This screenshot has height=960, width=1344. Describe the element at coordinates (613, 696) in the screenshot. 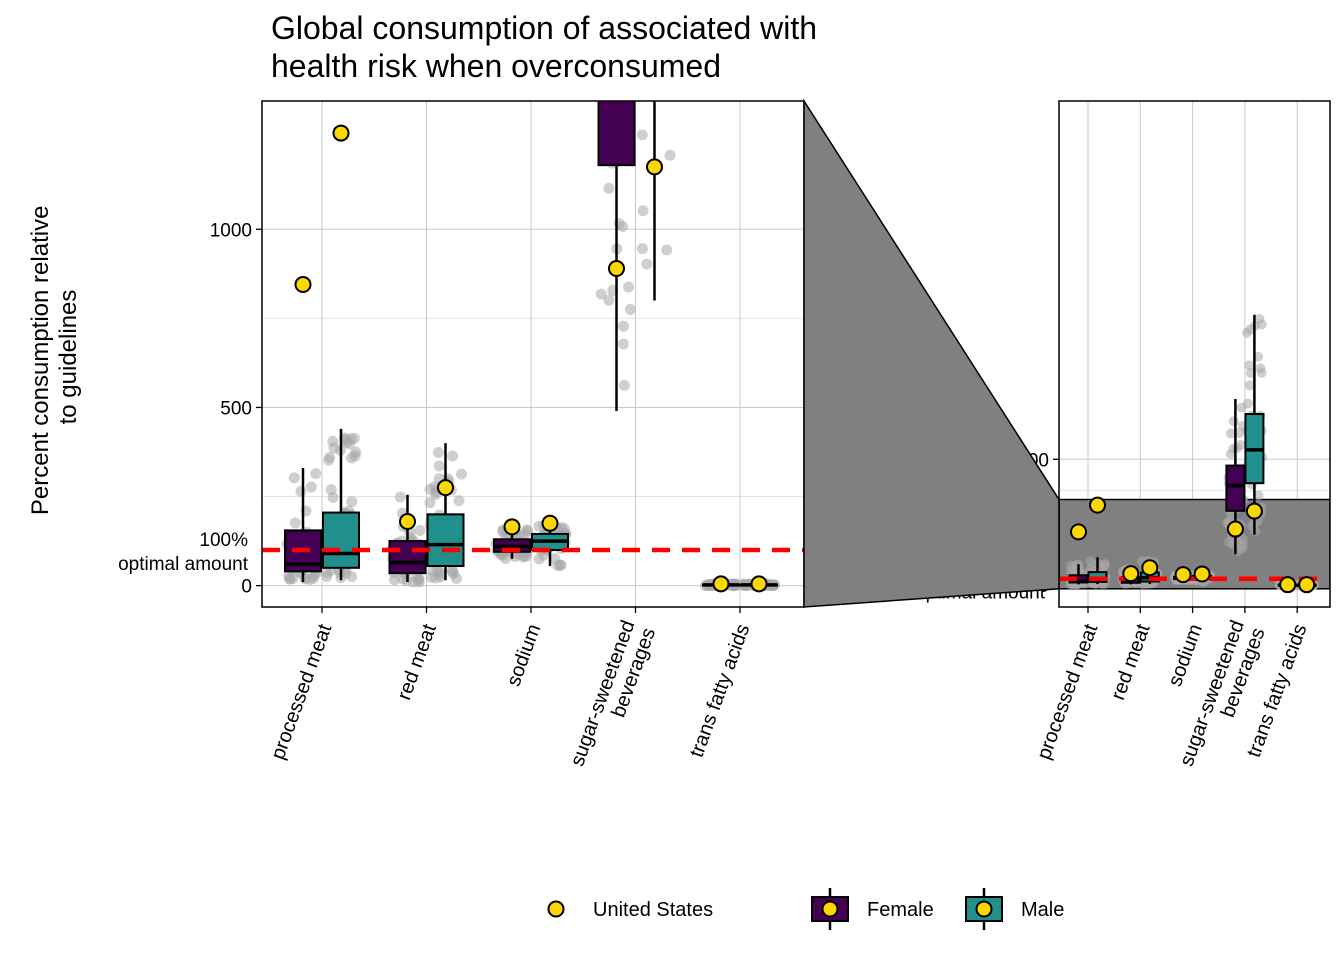

I see `x-tick-label: sugar-sweetenedbeverages` at that location.